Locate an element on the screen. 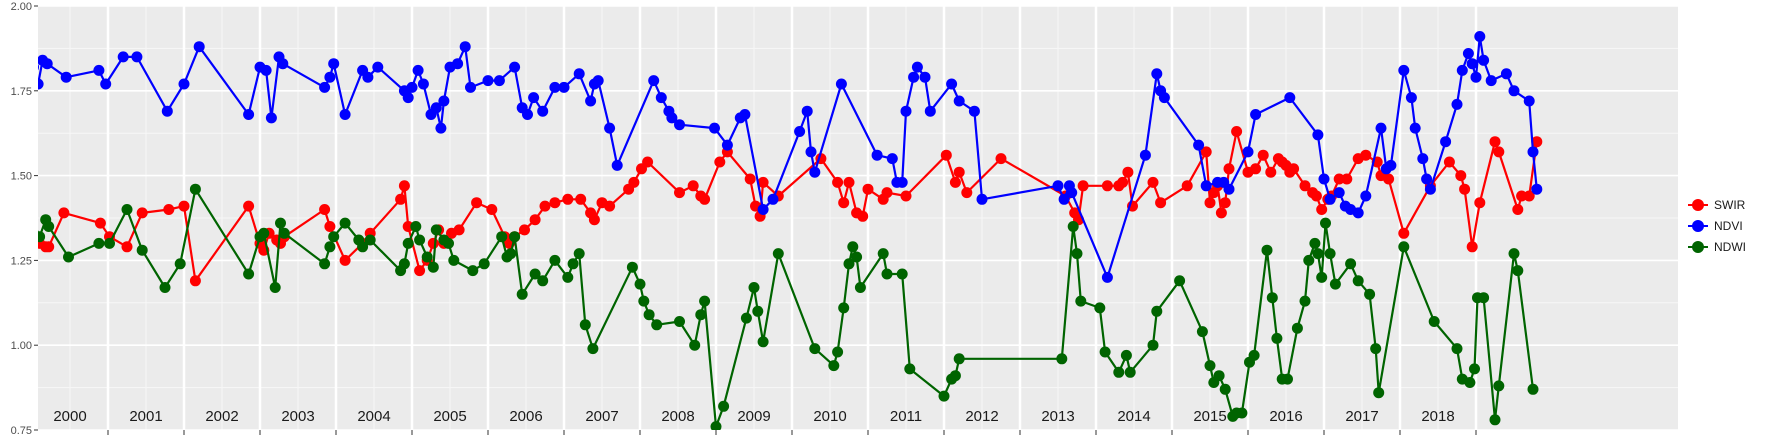  legend-label-ndvi: NDVI is located at coordinates (1728, 226).